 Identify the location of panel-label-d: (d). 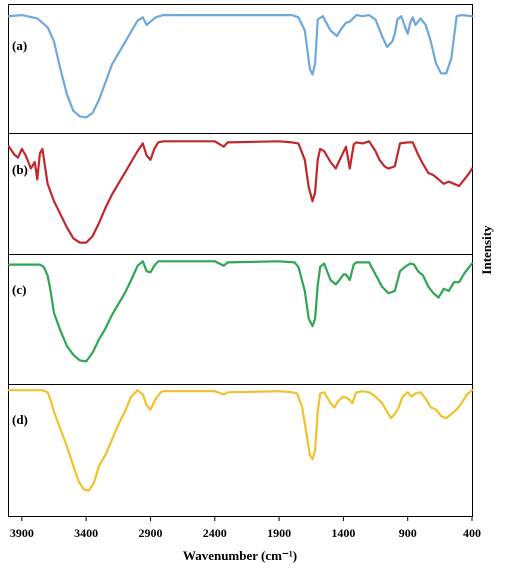
(20, 419).